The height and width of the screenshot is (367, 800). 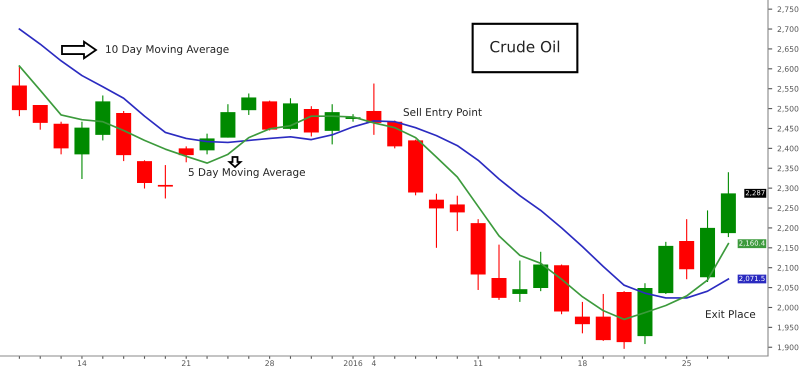 I want to click on text: 10 Day Moving Average, so click(x=167, y=50).